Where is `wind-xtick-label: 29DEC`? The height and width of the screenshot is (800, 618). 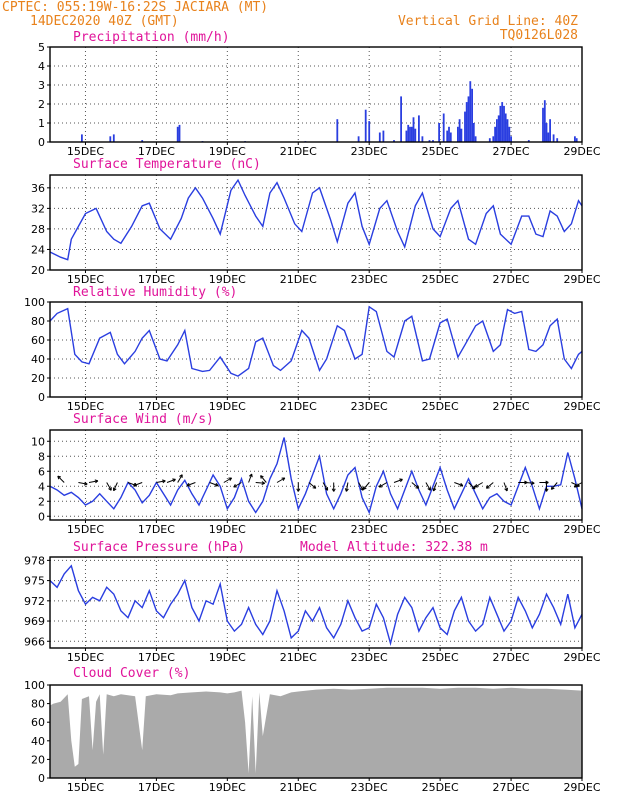 wind-xtick-label: 29DEC is located at coordinates (581, 529).